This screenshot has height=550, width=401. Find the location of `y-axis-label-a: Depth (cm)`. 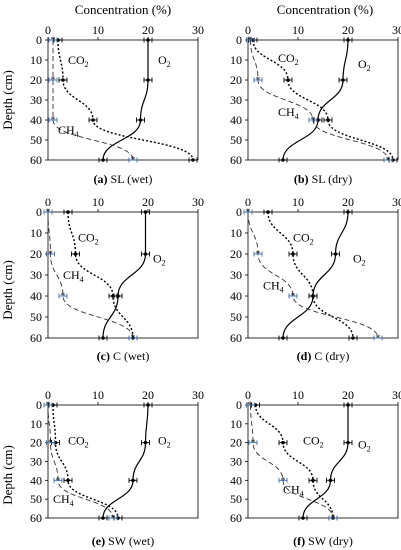

y-axis-label-a: Depth (cm) is located at coordinates (7, 100).